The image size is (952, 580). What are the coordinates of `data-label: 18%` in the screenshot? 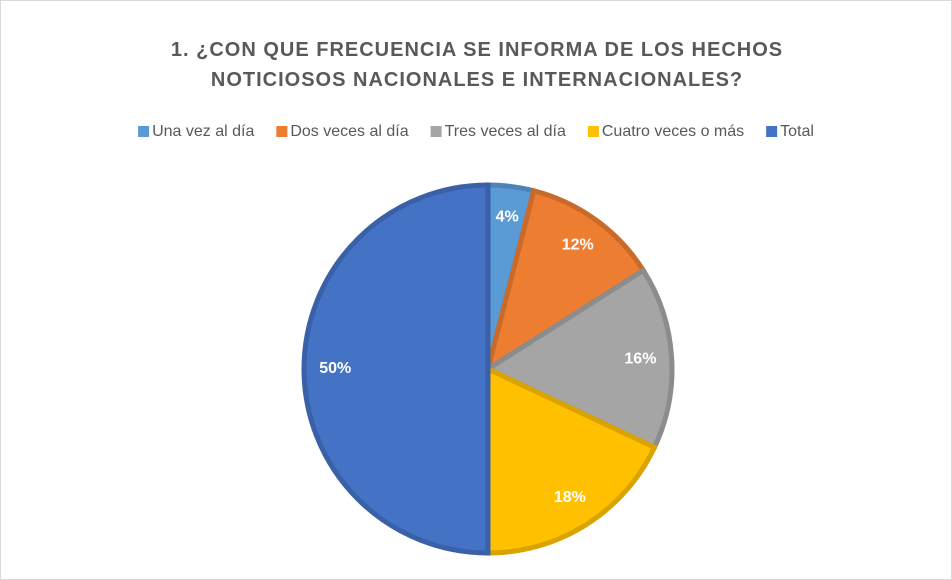 It's located at (570, 497).